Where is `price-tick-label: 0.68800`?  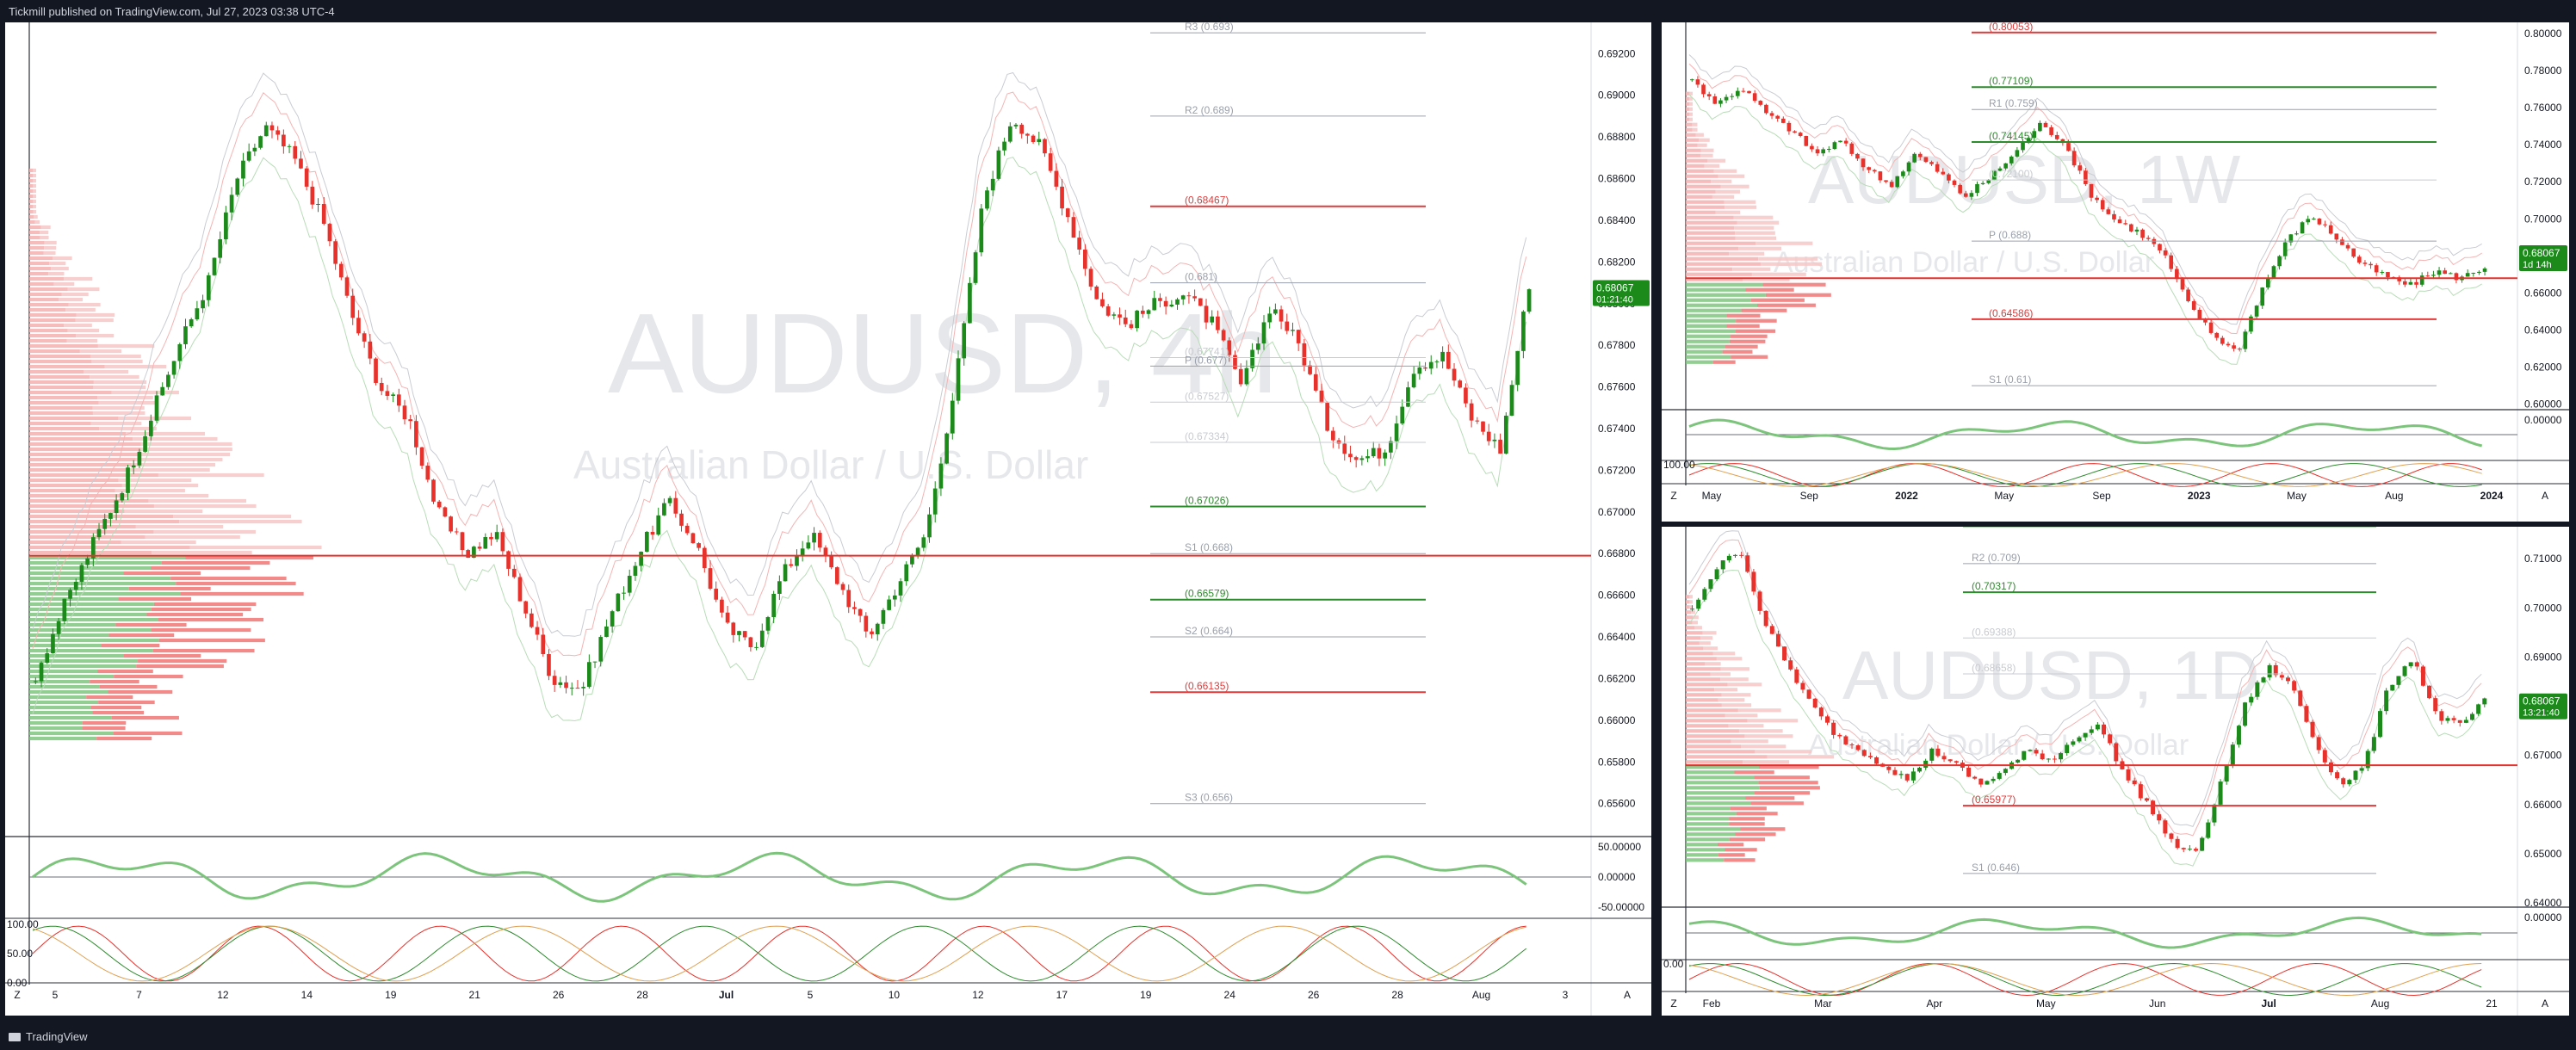
price-tick-label: 0.68800 is located at coordinates (1617, 137).